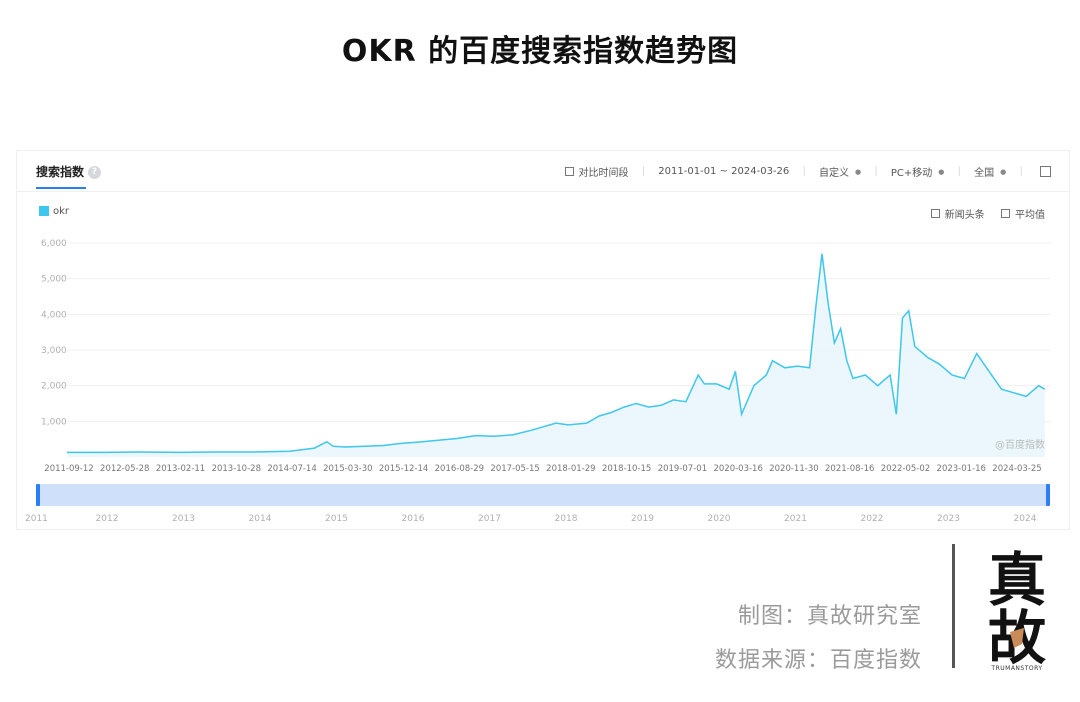 The image size is (1080, 702). What do you see at coordinates (1017, 580) in the screenshot?
I see `logo-char-1: 真` at bounding box center [1017, 580].